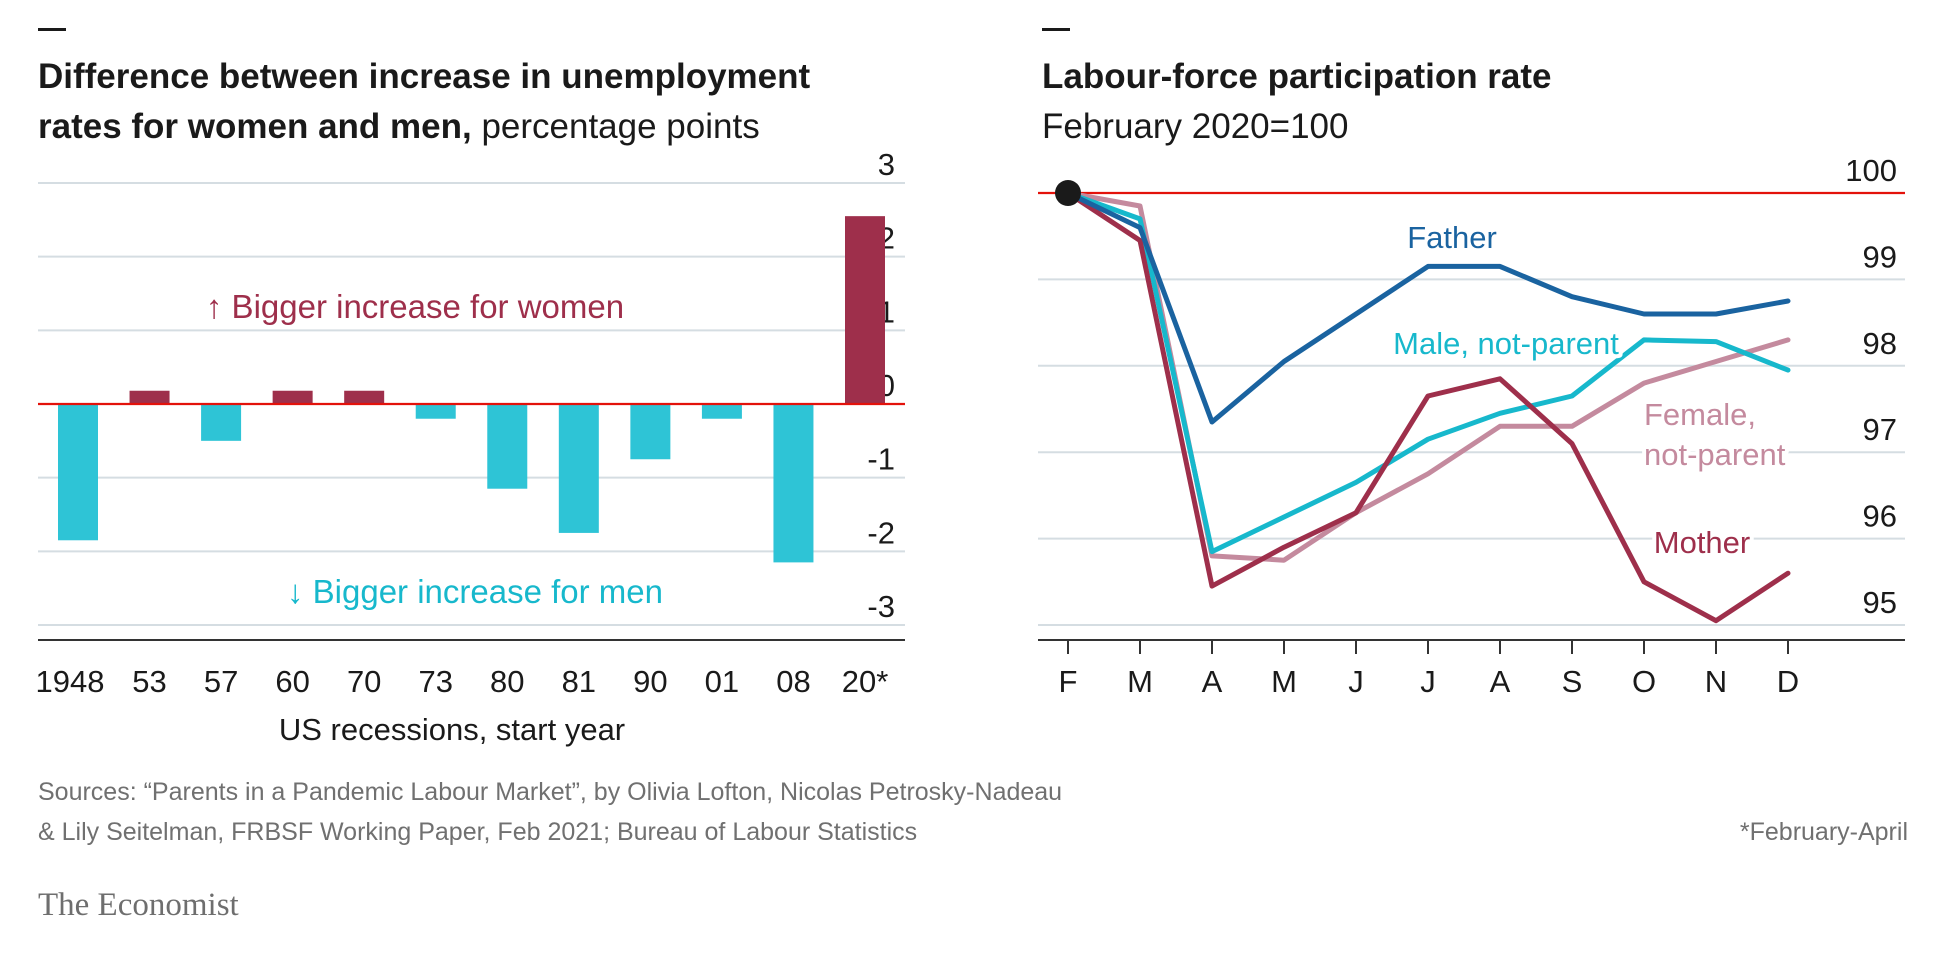  I want to click on footnote: *February-April, so click(1824, 832).